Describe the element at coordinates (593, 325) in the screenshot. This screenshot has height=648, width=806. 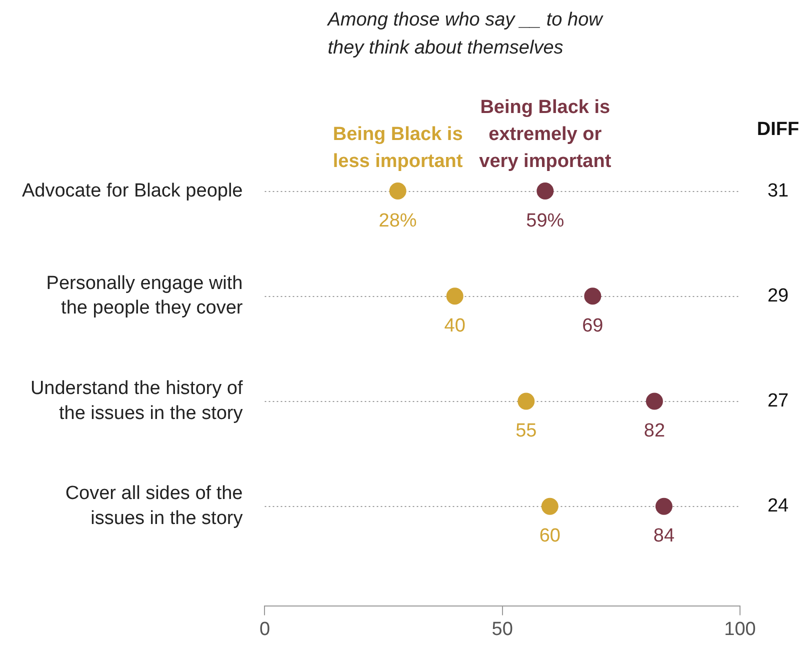
I see `data-label: 69` at that location.